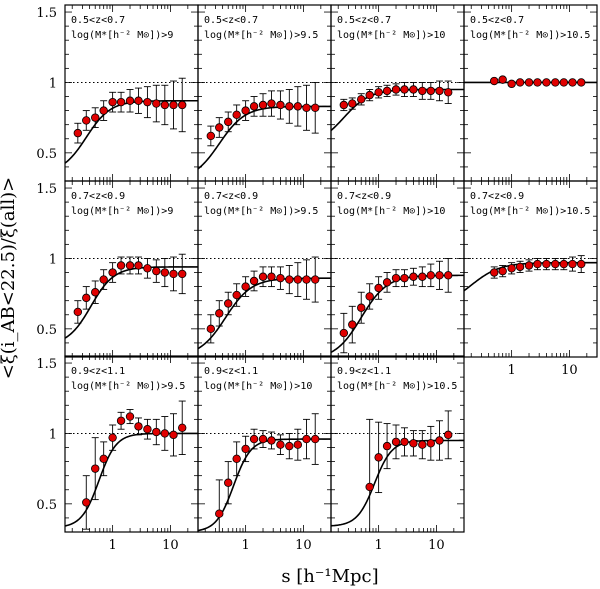 The height and width of the screenshot is (589, 600). What do you see at coordinates (53, 259) in the screenshot?
I see `y-tick-label: 1` at bounding box center [53, 259].